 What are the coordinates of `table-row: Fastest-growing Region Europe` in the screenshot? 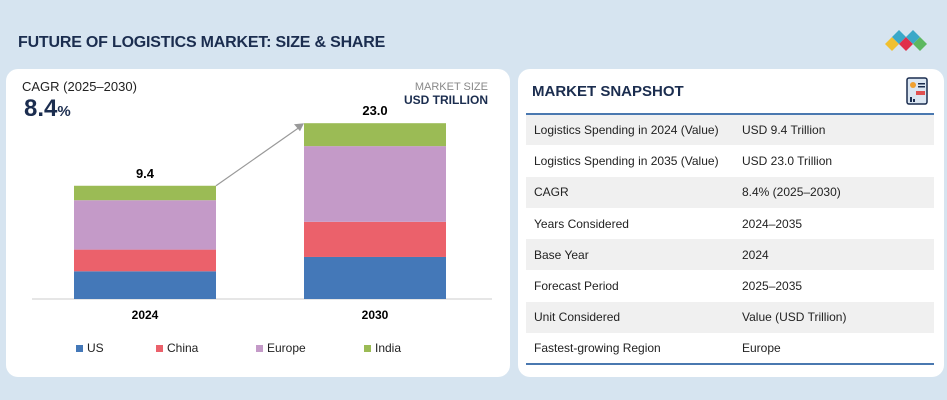 It's located at (730, 348).